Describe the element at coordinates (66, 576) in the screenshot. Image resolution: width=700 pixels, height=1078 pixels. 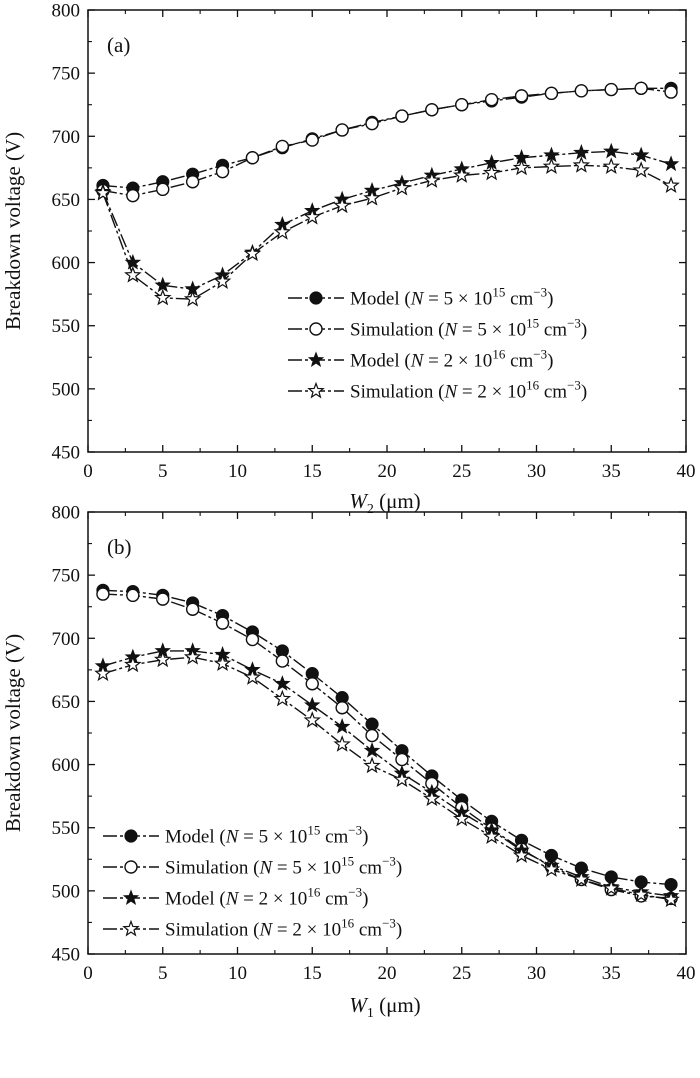
I see `y-tick-label: 750` at that location.